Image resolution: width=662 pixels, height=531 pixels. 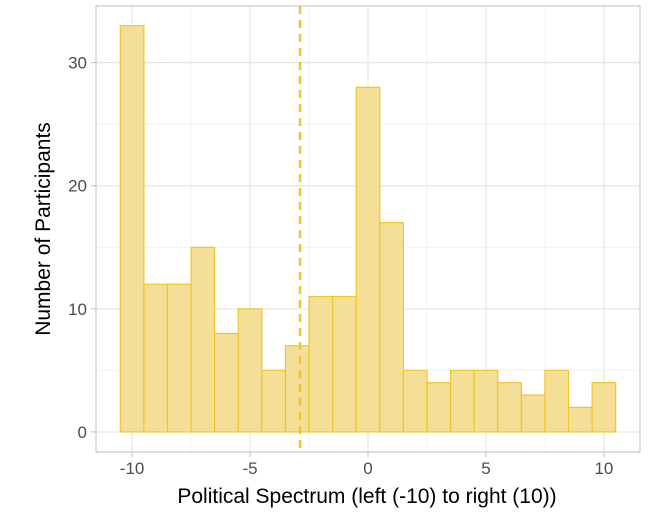 I want to click on x-tick-label: 5, so click(x=485, y=468).